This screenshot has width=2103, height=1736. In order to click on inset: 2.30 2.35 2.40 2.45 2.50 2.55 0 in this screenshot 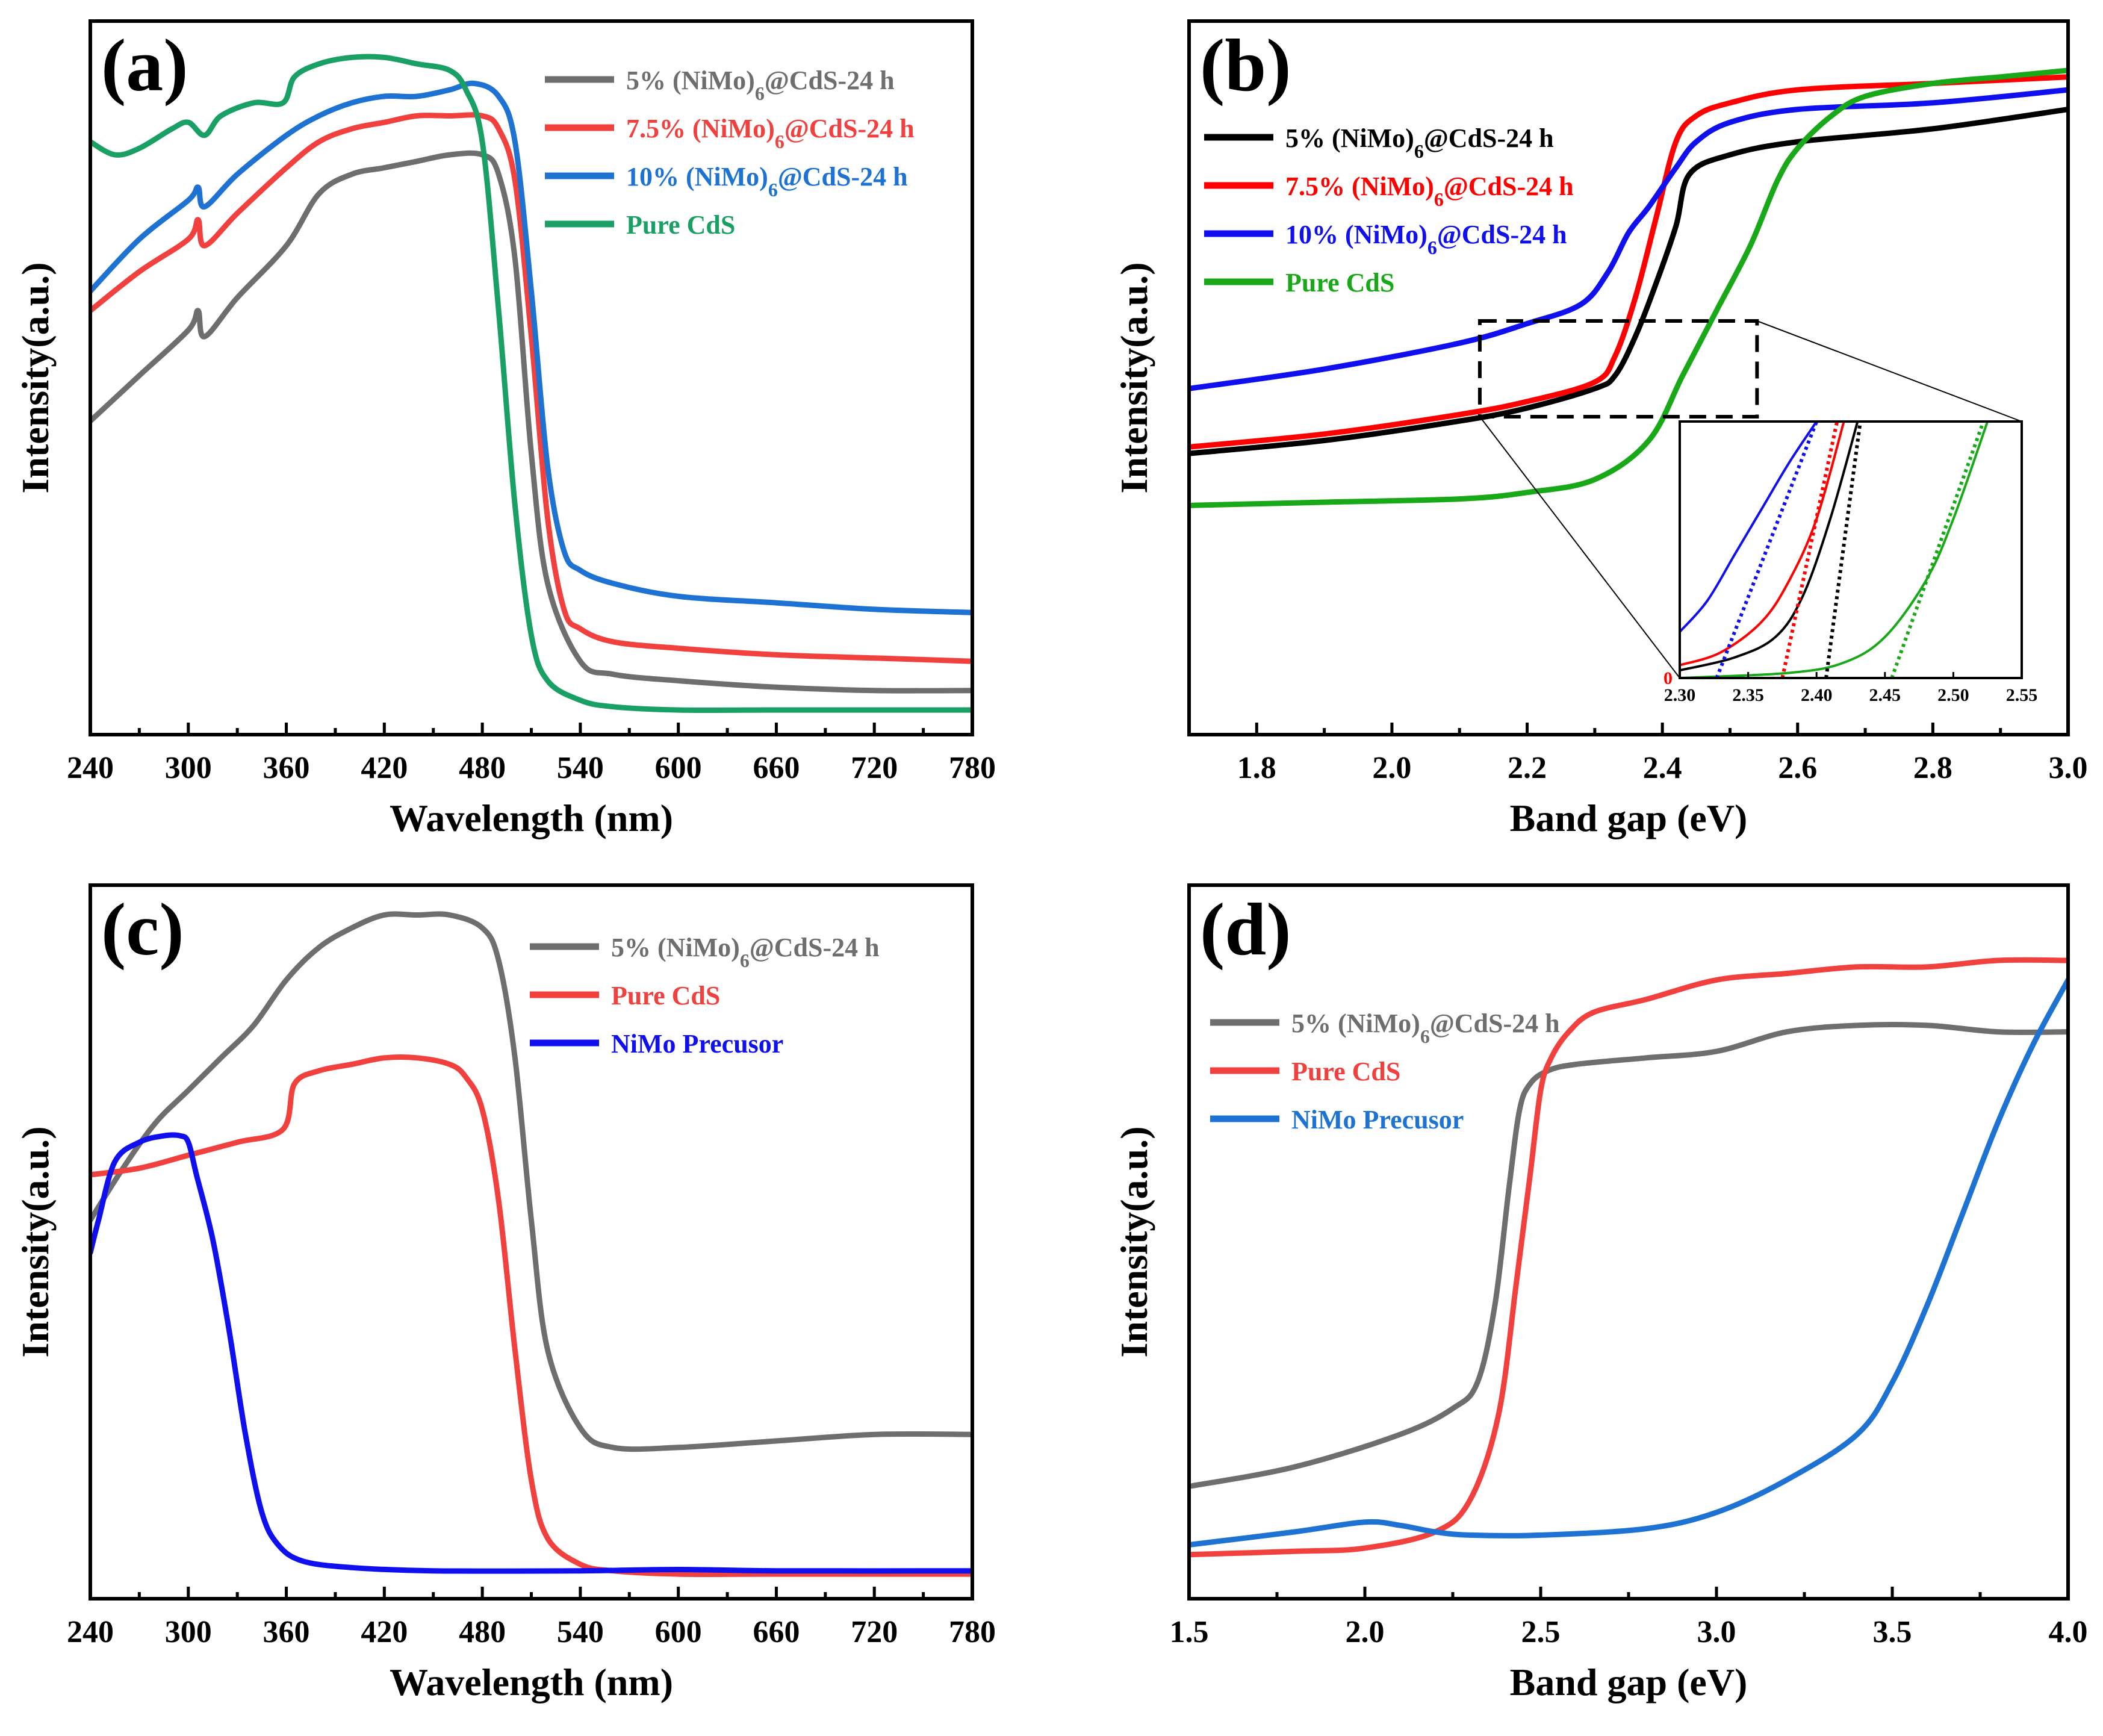, I will do `click(1757, 512)`.